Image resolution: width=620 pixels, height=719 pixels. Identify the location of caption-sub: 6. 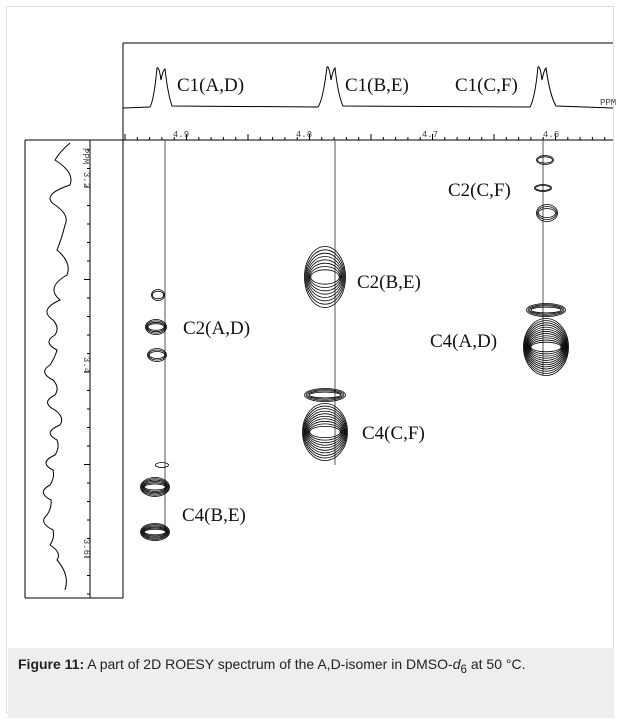
(463, 669).